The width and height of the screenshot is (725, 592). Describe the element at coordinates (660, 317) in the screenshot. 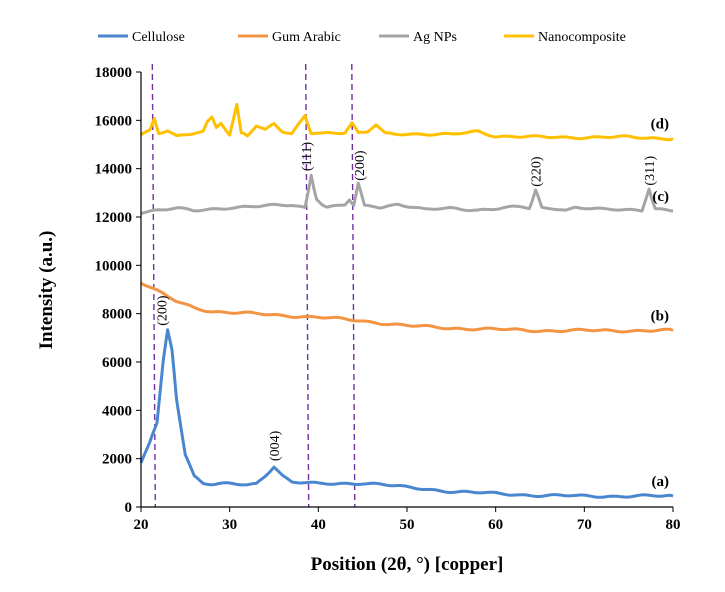

I see `curve-label: (b)` at that location.